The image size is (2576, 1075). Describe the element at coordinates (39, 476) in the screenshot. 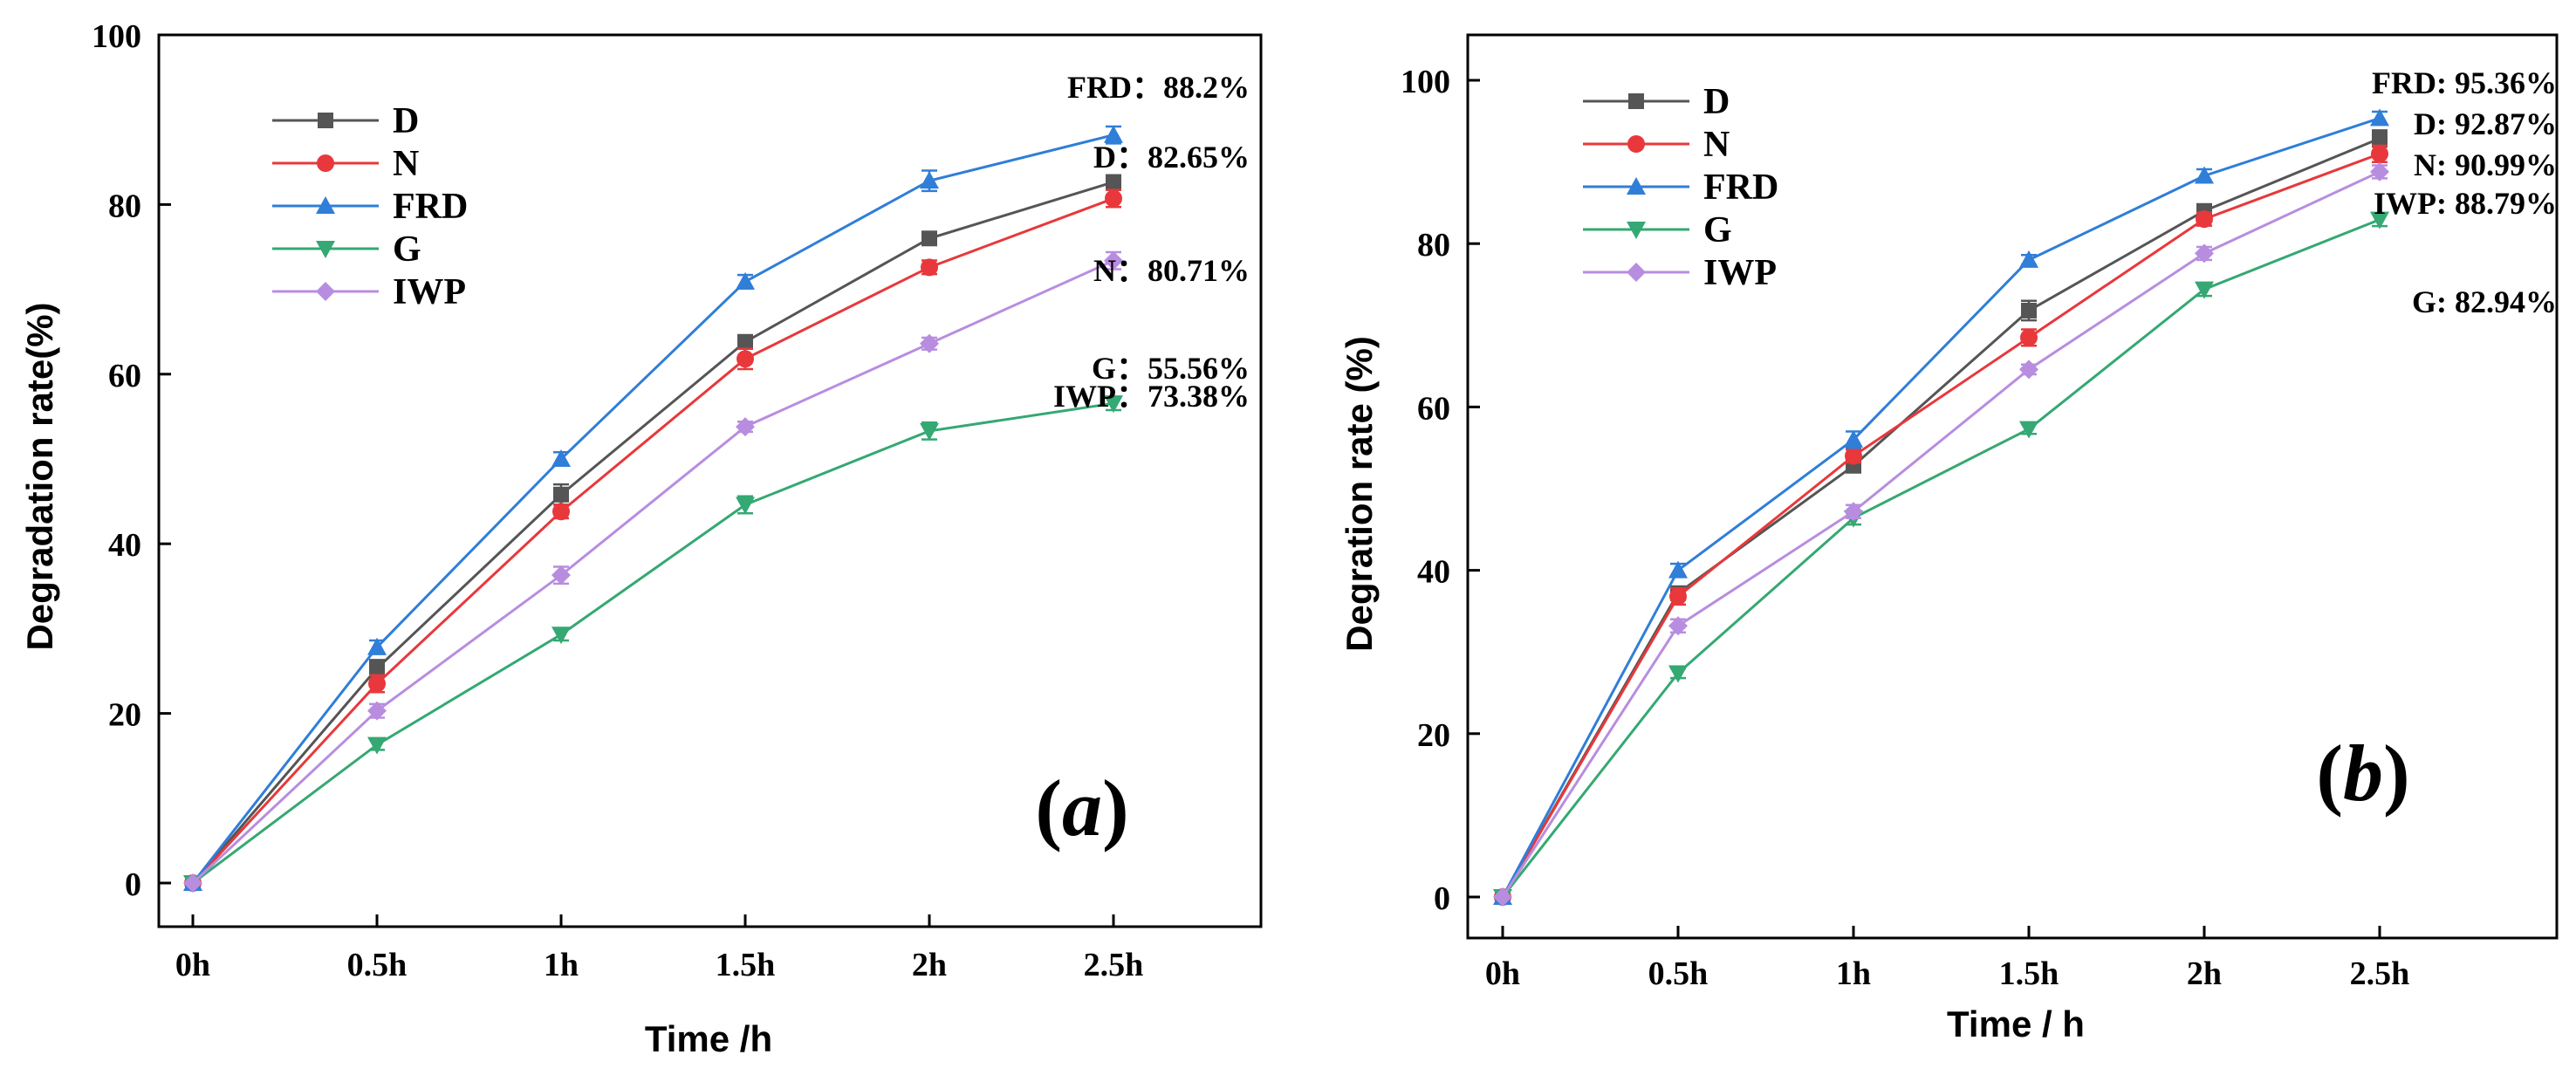

I see `y-axis-title: Degradation rate(%)` at that location.